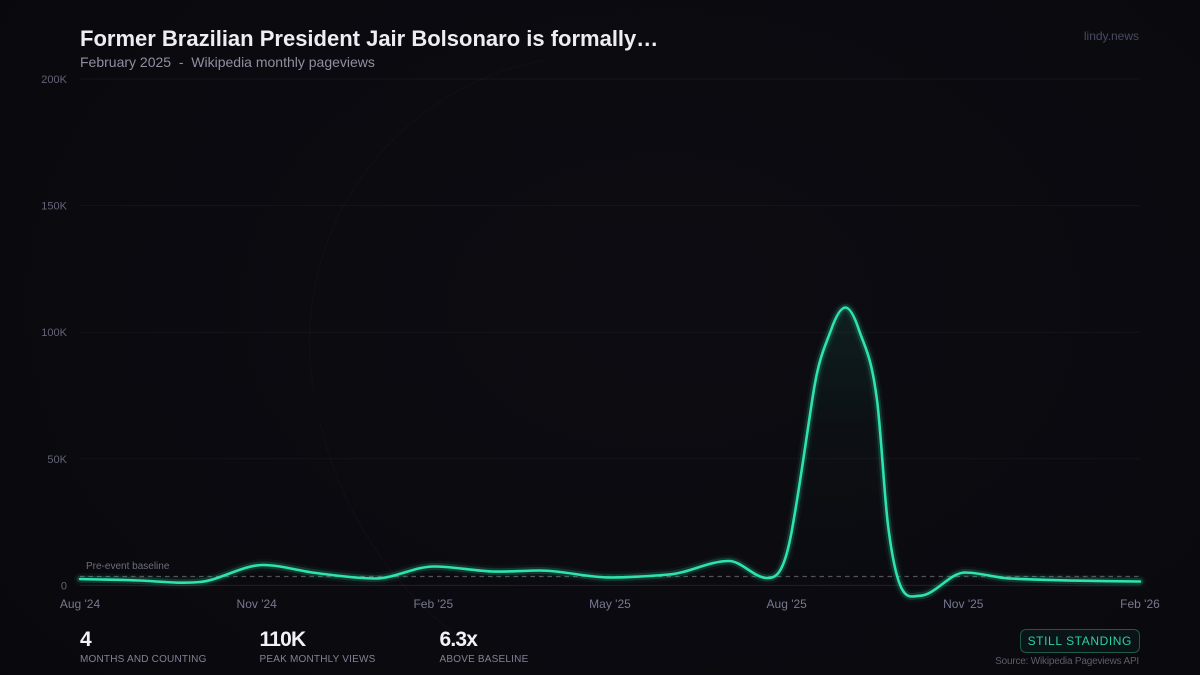 The height and width of the screenshot is (675, 1200). Describe the element at coordinates (257, 604) in the screenshot. I see `svg-text: Nov '24` at that location.